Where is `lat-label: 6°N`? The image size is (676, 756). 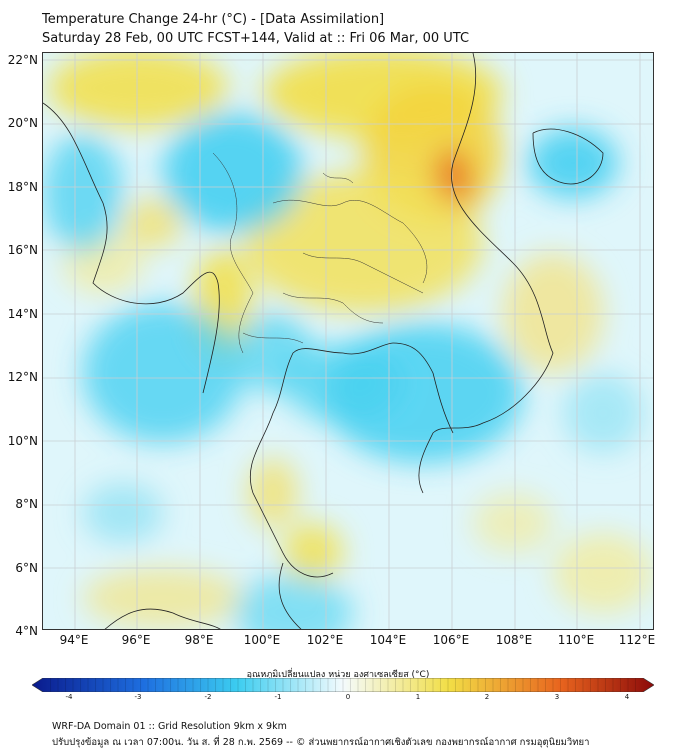
lat-label: 6°N is located at coordinates (26, 568).